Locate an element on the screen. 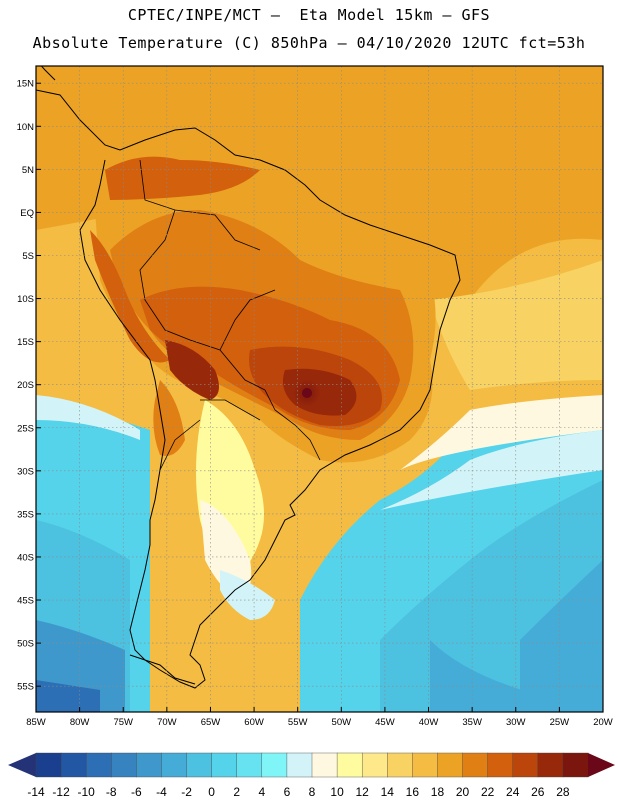 The width and height of the screenshot is (618, 800). colorbar-label: 6 is located at coordinates (287, 792).